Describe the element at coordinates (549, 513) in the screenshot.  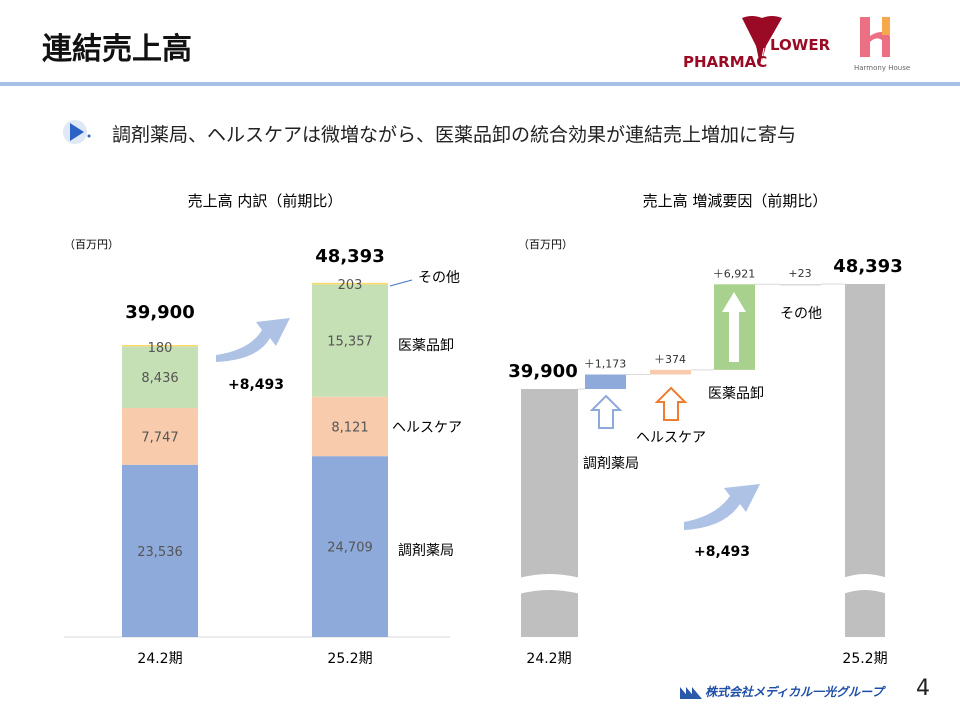
I see `start-bar` at that location.